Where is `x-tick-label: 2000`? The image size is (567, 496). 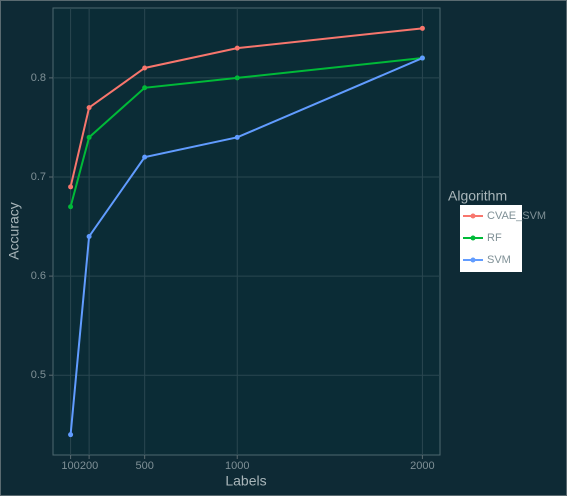
x-tick-label: 2000 is located at coordinates (422, 466).